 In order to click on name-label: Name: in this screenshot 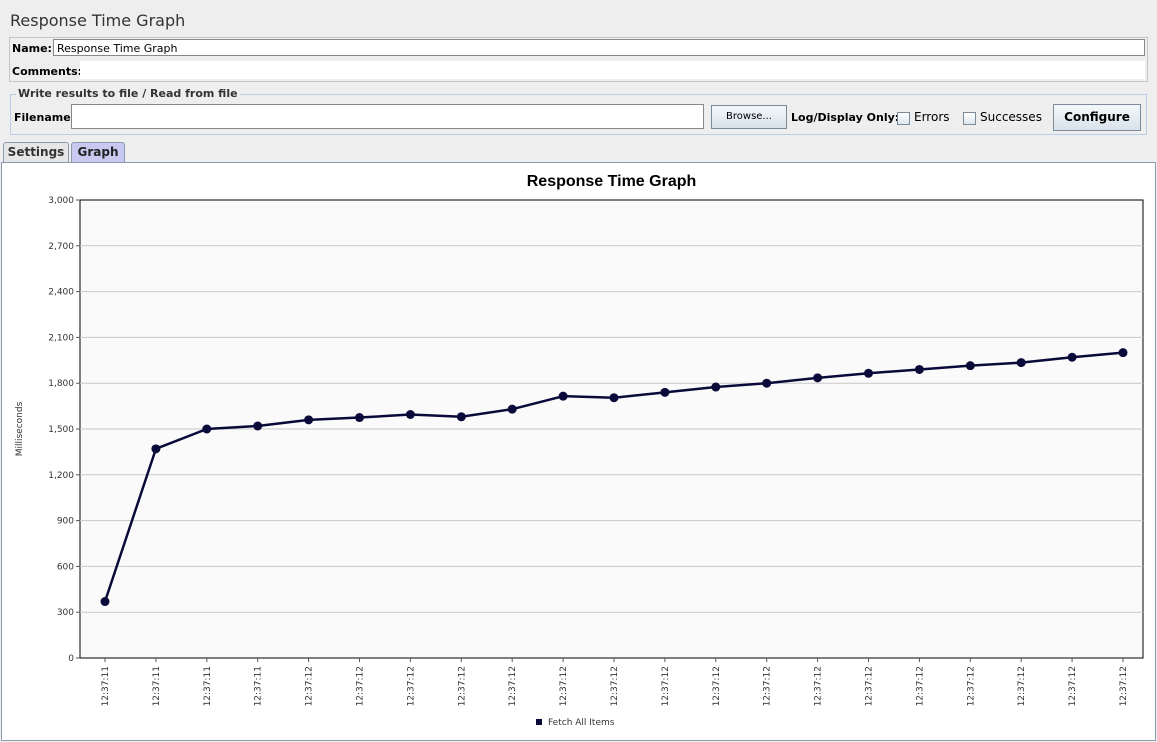, I will do `click(32, 48)`.